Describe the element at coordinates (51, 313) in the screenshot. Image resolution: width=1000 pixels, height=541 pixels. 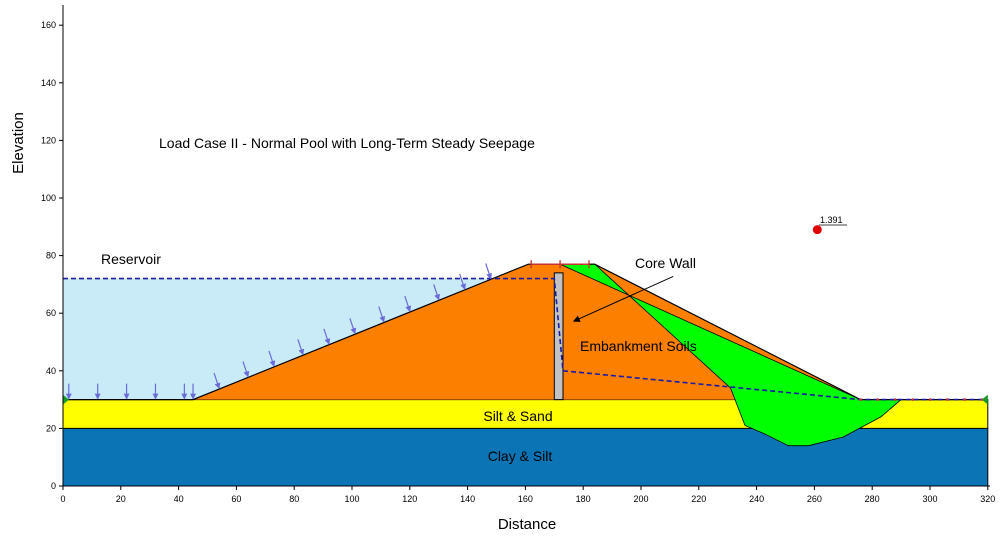
I see `y-tick-label: 60` at that location.